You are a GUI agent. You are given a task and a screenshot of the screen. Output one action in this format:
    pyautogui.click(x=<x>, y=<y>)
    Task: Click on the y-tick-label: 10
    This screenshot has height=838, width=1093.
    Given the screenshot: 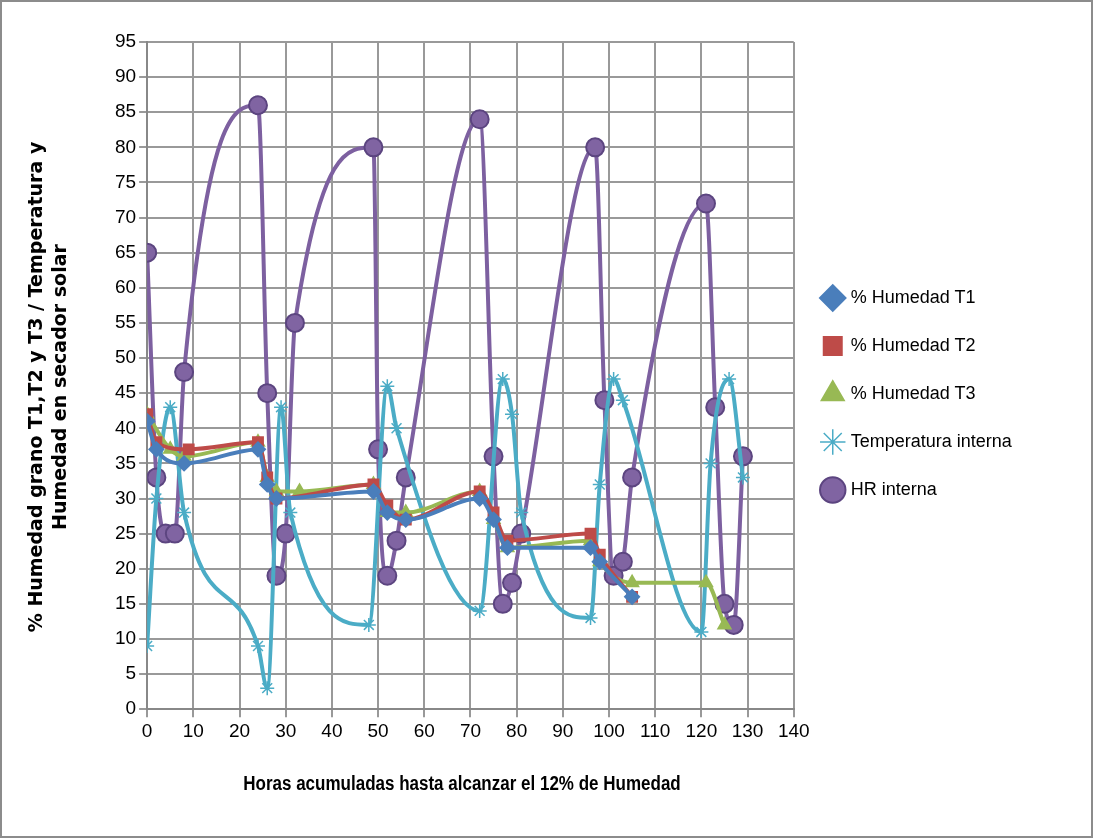 What is the action you would take?
    pyautogui.click(x=125, y=638)
    